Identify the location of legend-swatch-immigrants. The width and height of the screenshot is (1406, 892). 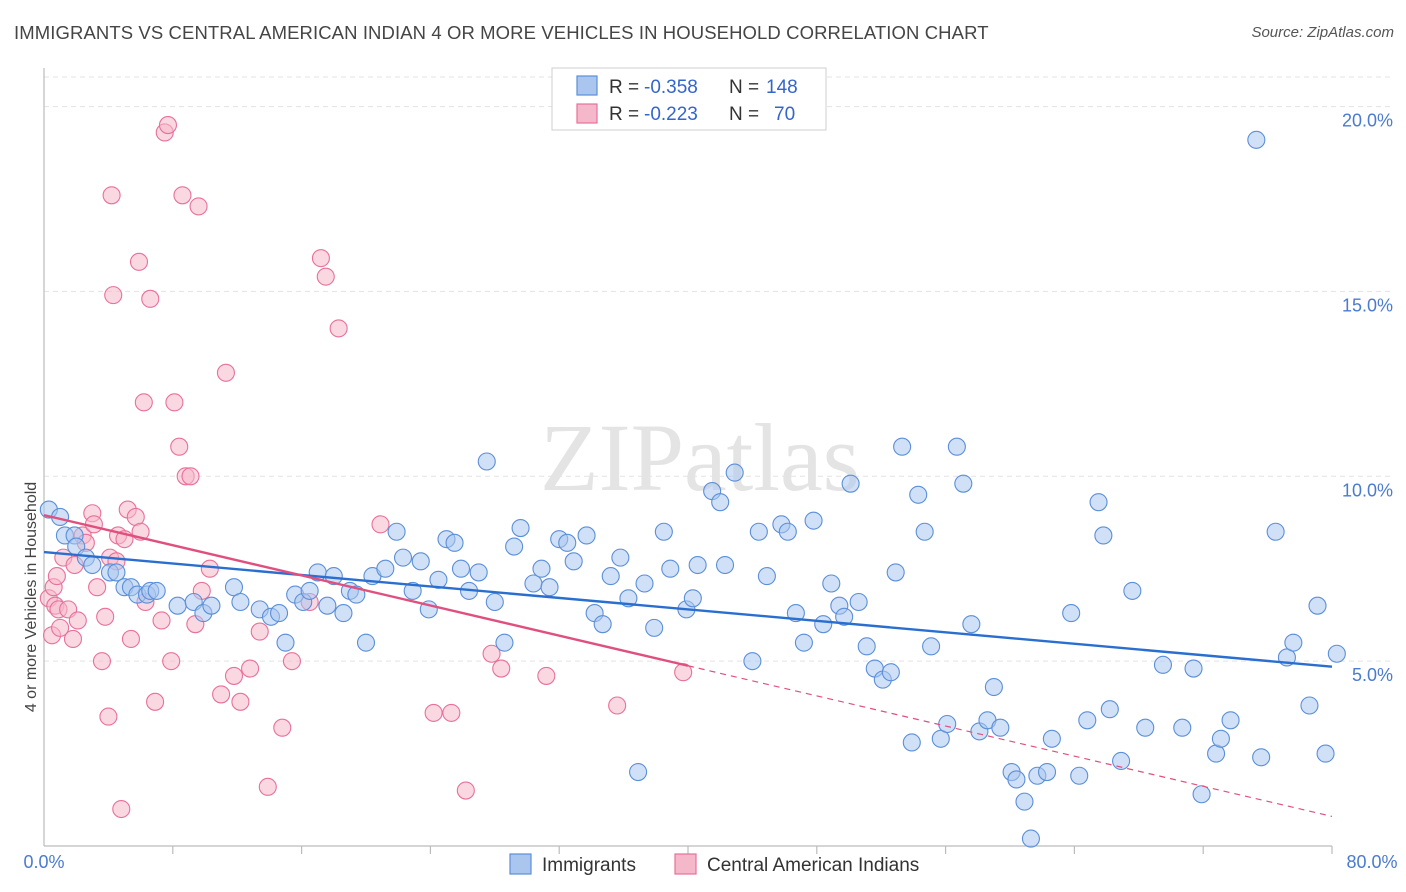
(520, 864).